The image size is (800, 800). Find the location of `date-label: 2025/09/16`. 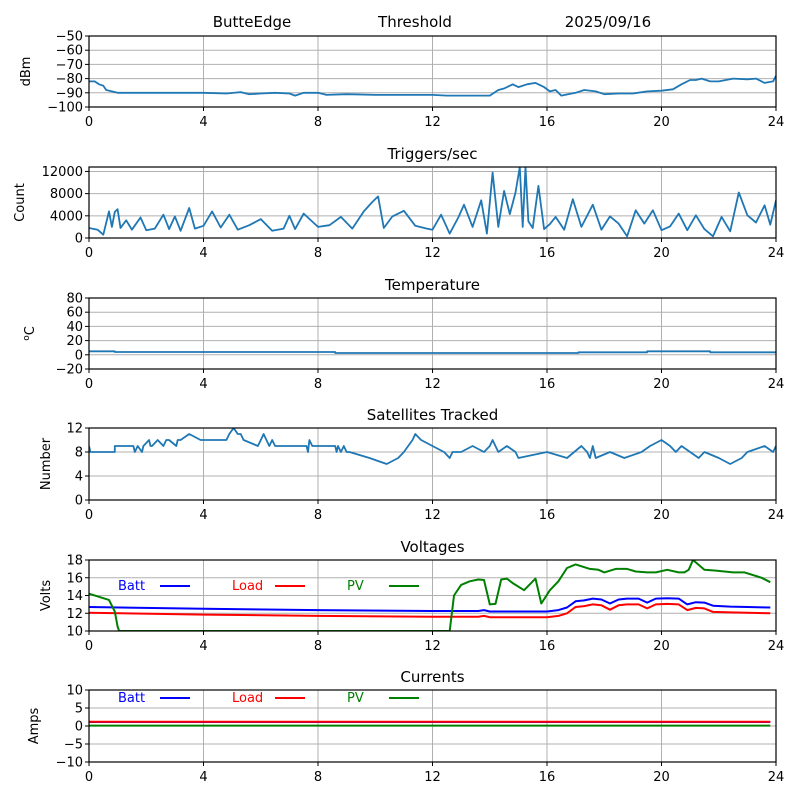

date-label: 2025/09/16 is located at coordinates (608, 22).